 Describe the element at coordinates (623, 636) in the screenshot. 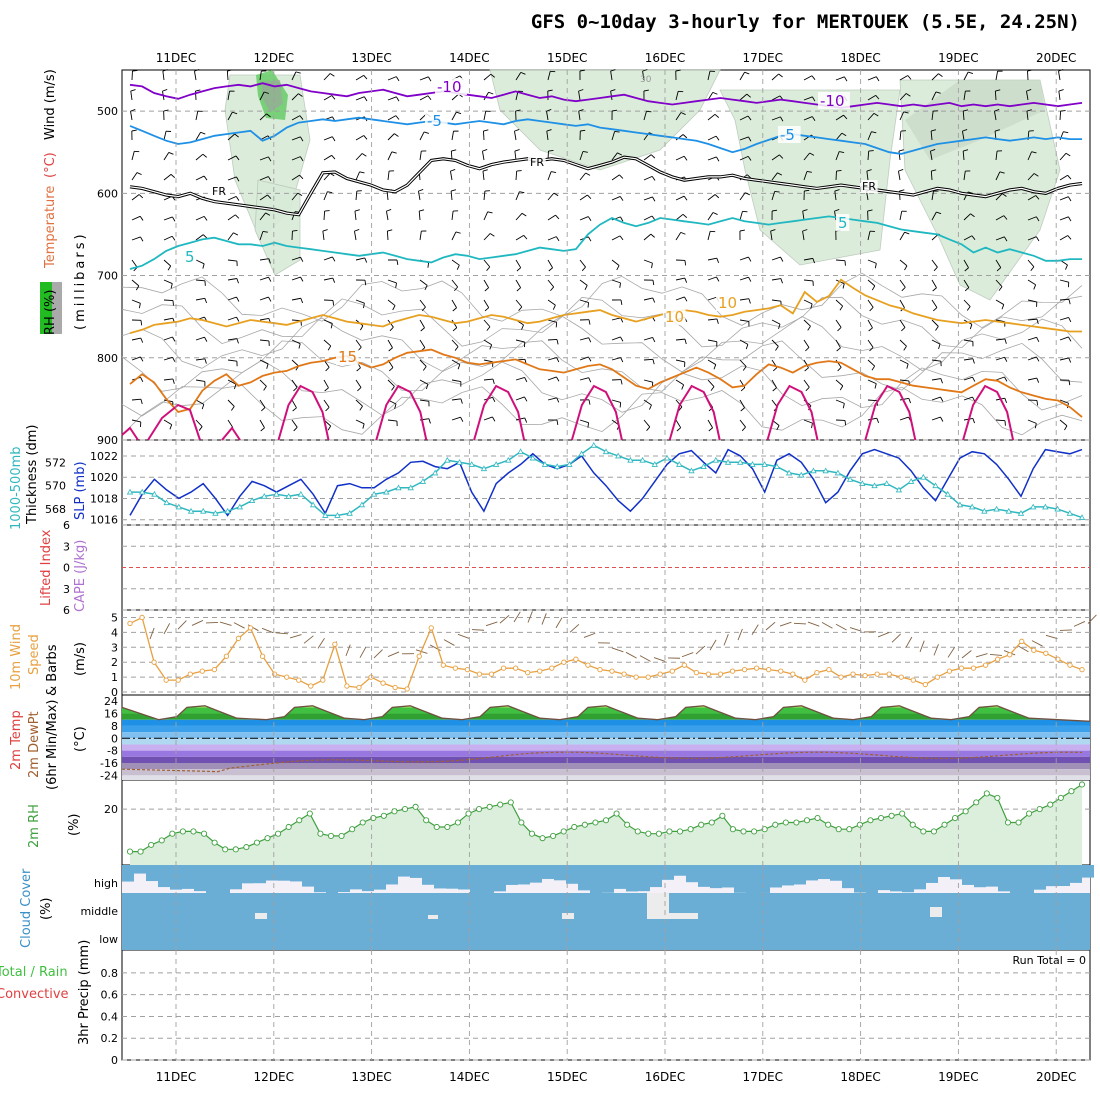

I see `surface-wind-barbs` at that location.